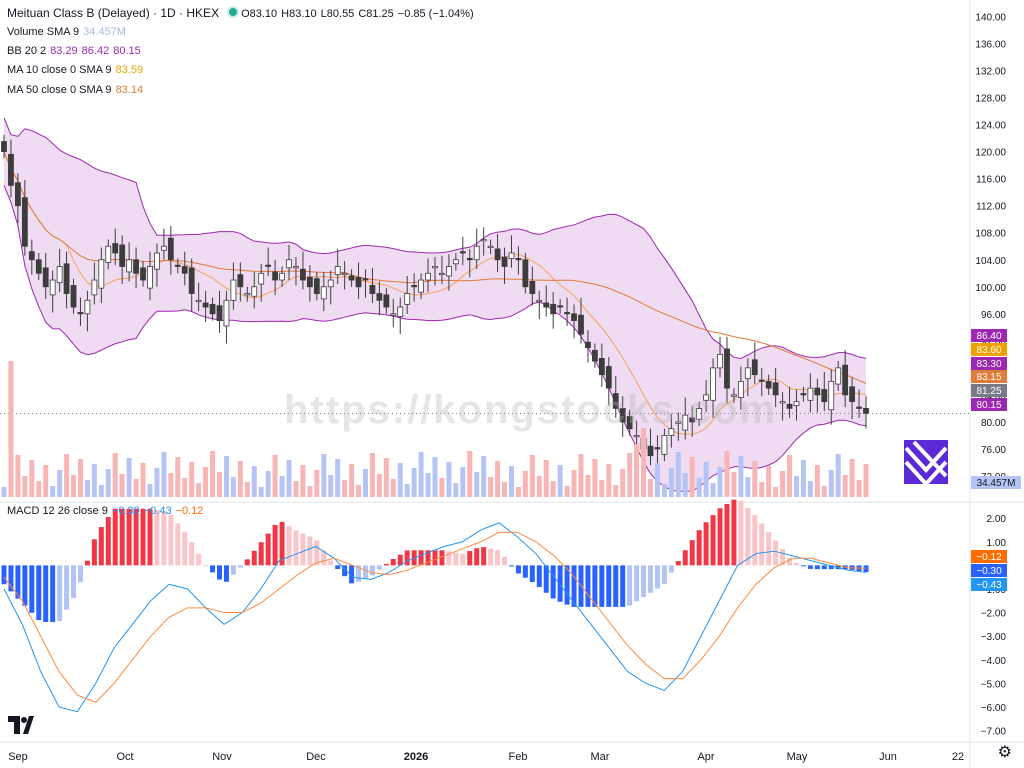 Image resolution: width=1024 pixels, height=768 pixels. What do you see at coordinates (989, 557) in the screenshot?
I see `macd-badge-label: −0.12` at bounding box center [989, 557].